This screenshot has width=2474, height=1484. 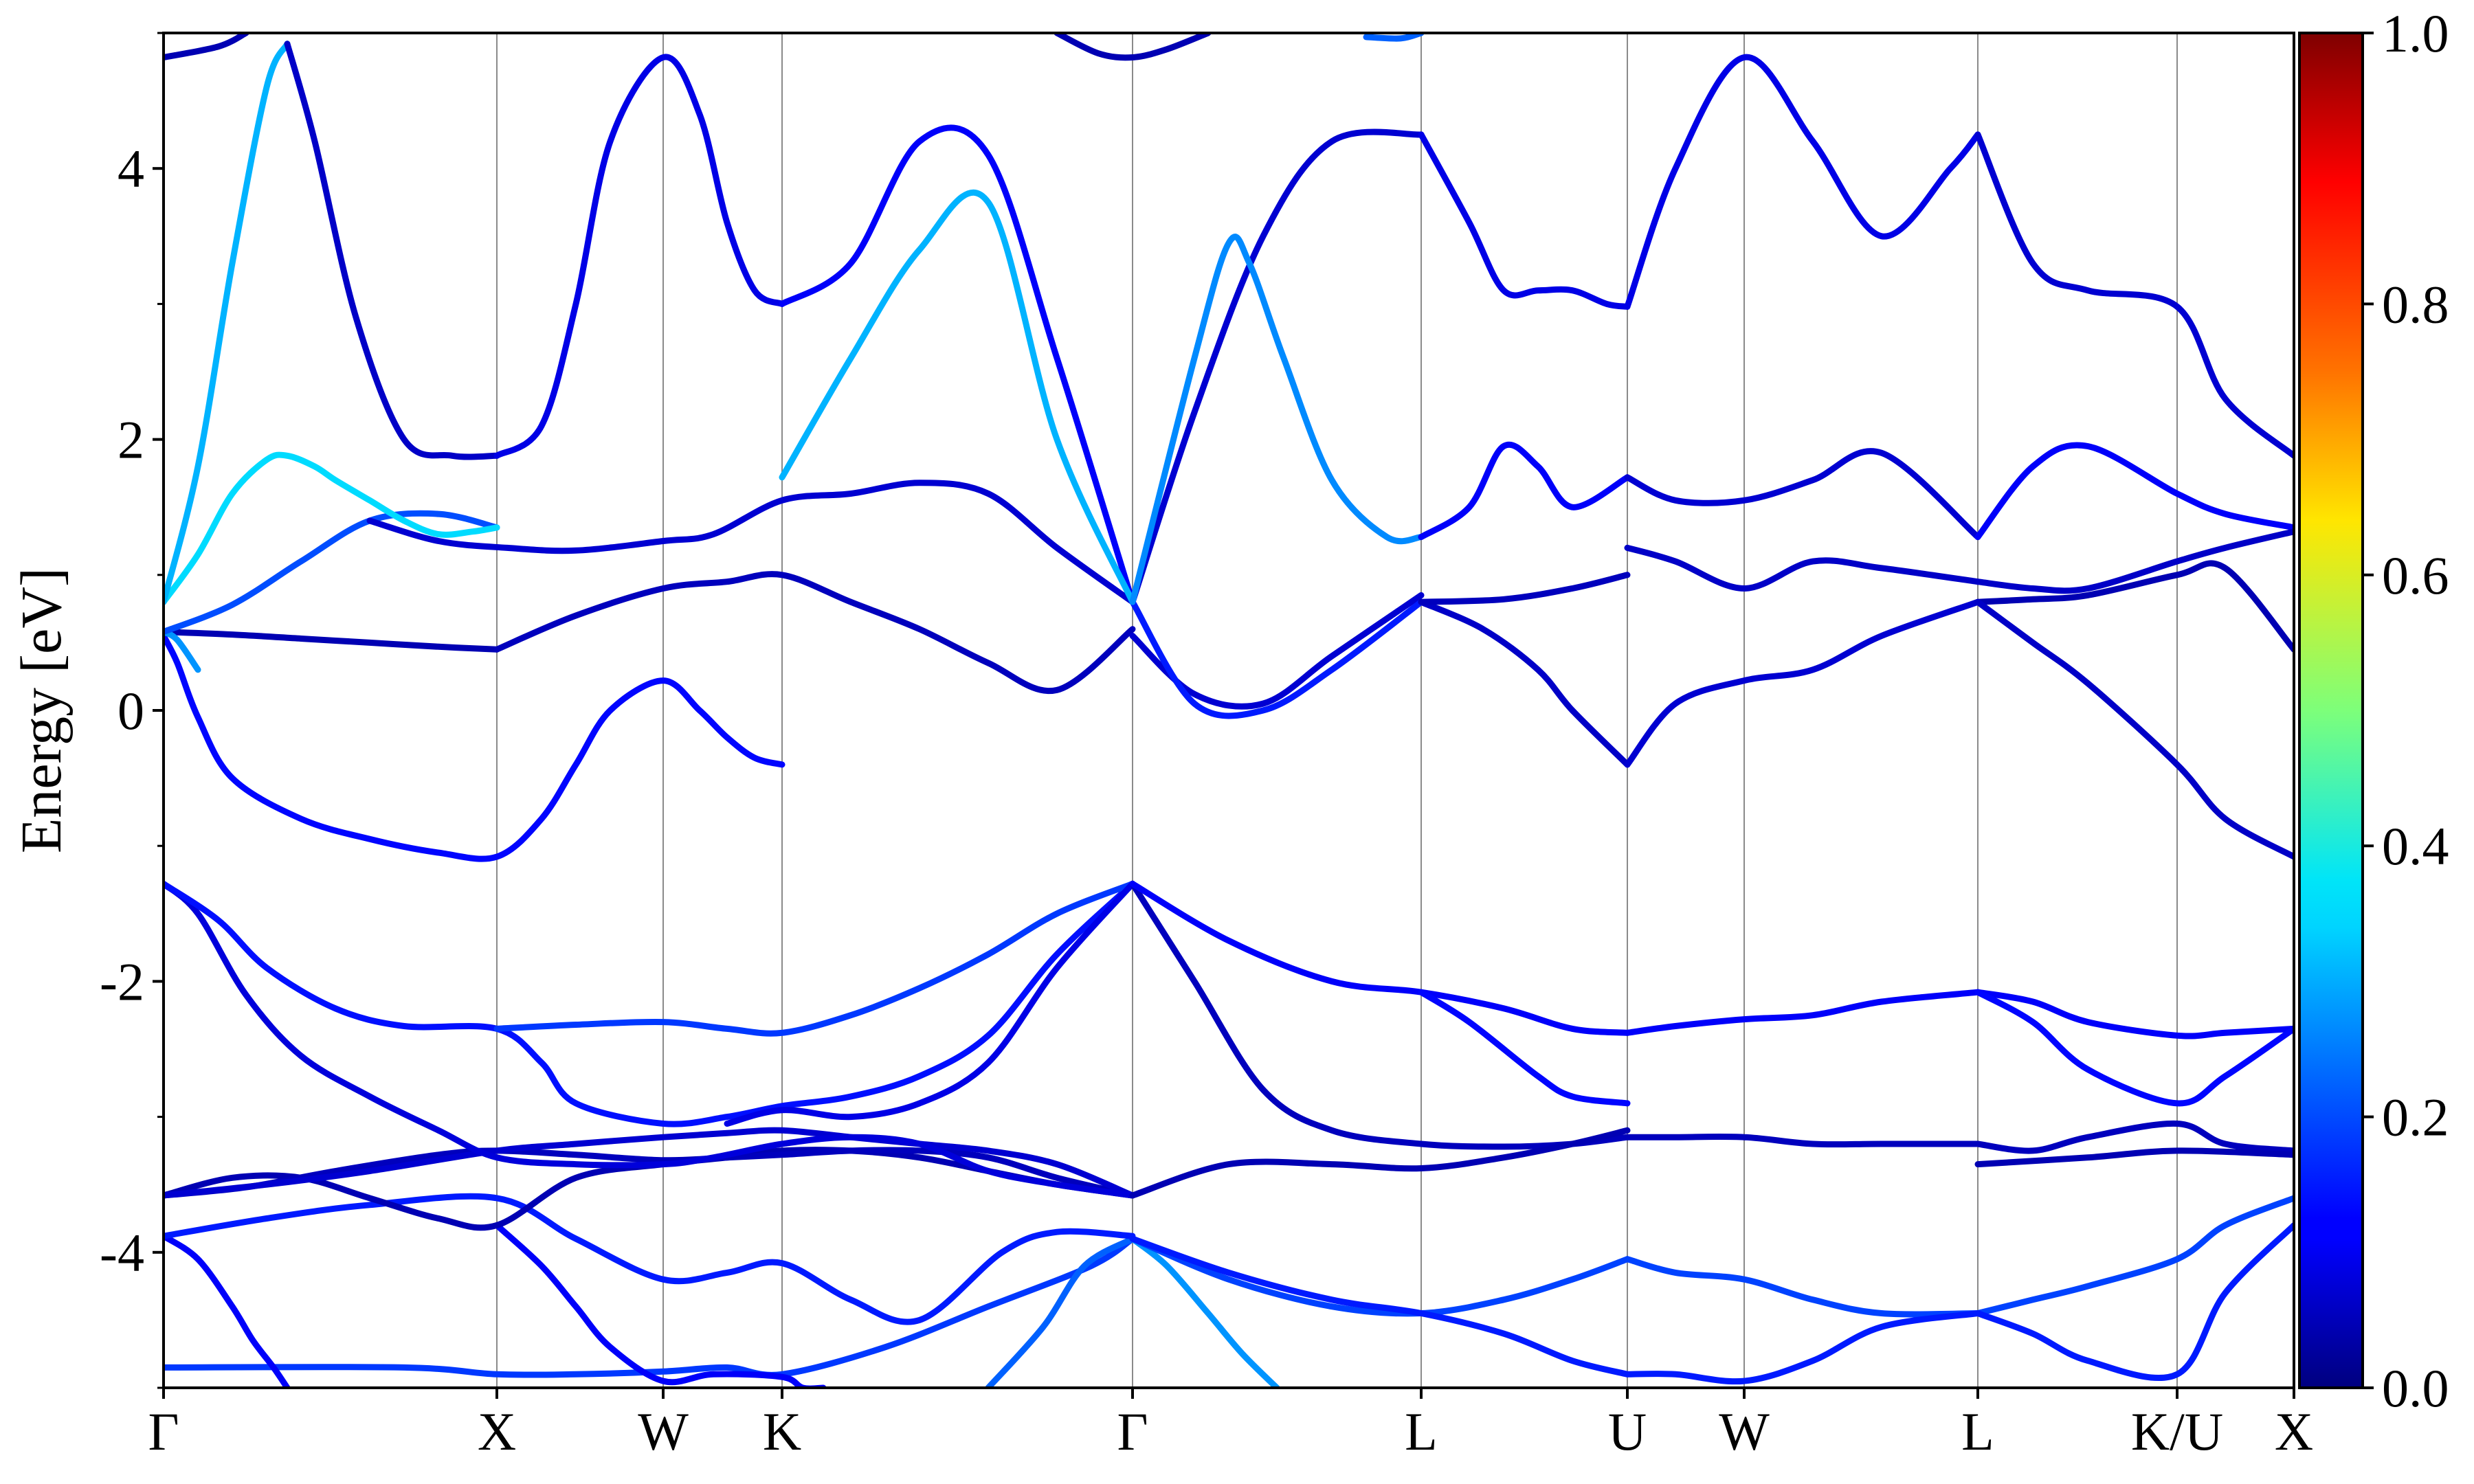 What do you see at coordinates (2415, 1388) in the screenshot?
I see `colorbar-tick-label: 0.0` at bounding box center [2415, 1388].